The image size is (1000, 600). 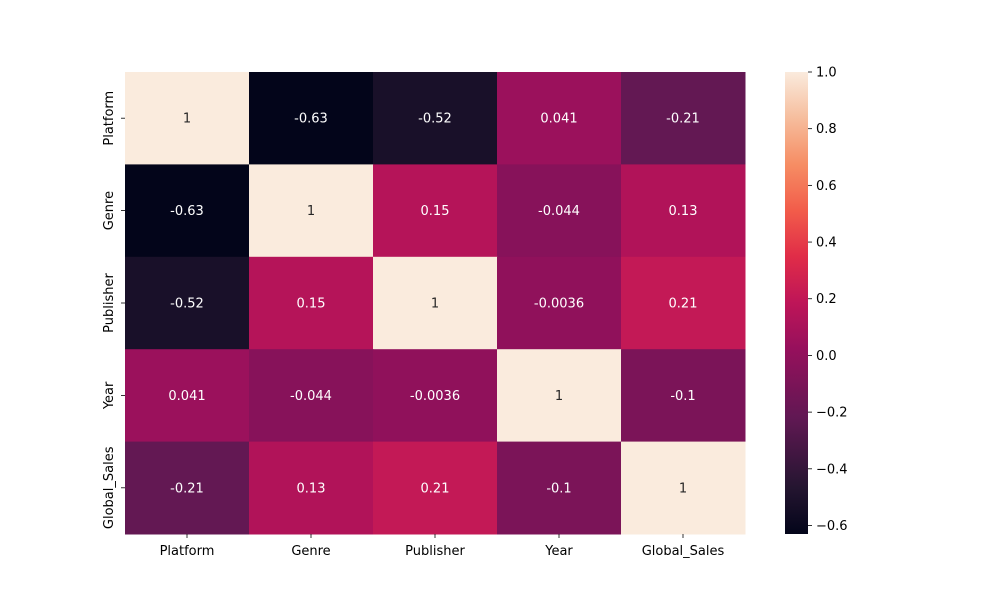 What do you see at coordinates (187, 551) in the screenshot?
I see `x-tick-label: Platform` at bounding box center [187, 551].